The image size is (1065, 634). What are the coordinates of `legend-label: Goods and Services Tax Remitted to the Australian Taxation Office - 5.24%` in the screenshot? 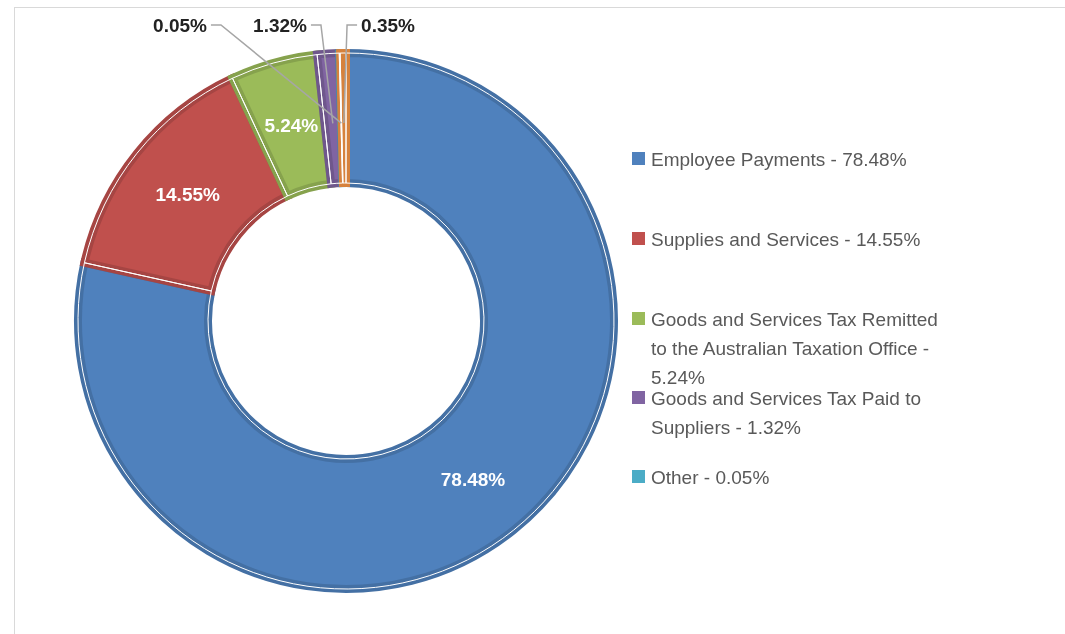 It's located at (794, 348).